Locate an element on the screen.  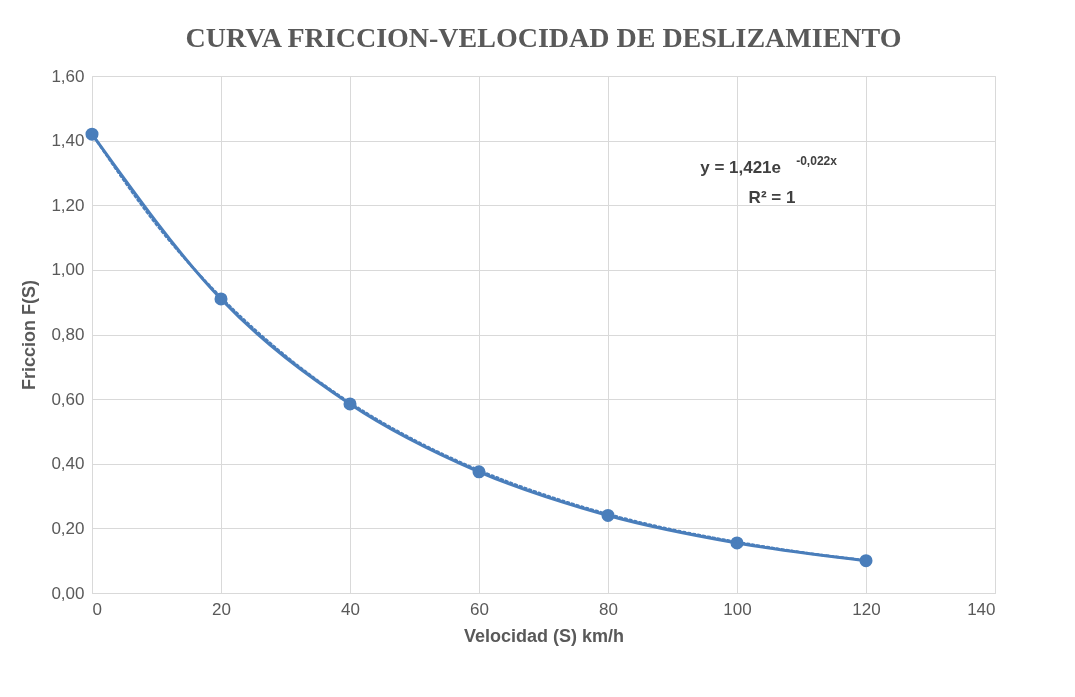
x-axis-title: Velocidad (S) km/h is located at coordinates (544, 635).